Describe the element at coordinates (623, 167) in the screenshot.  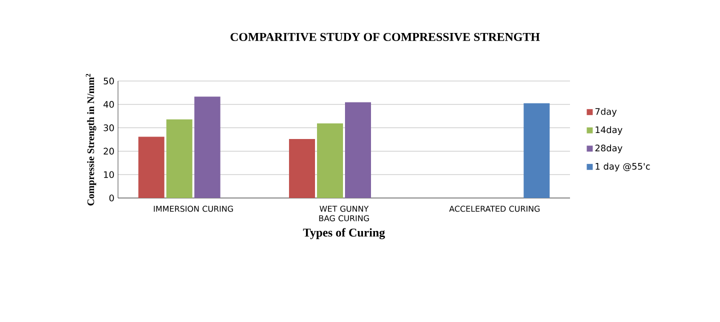
I see `legend-label: 1 day @55'c` at that location.